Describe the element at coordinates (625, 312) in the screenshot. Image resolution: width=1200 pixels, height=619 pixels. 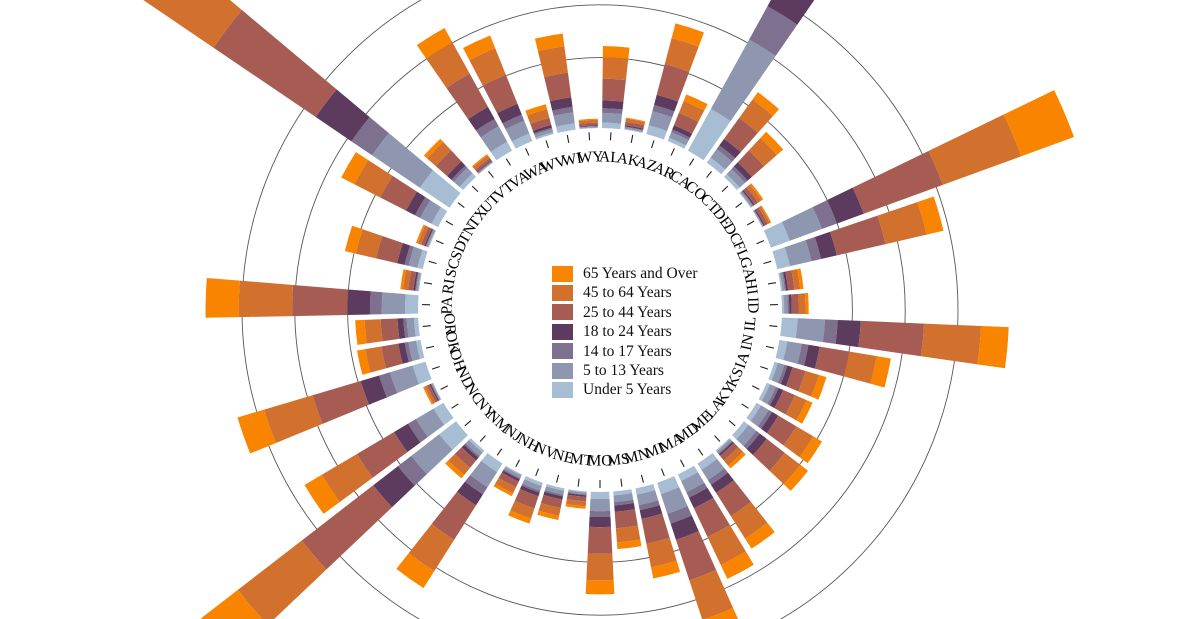
I see `legend-item: 25 to 44 Years` at that location.